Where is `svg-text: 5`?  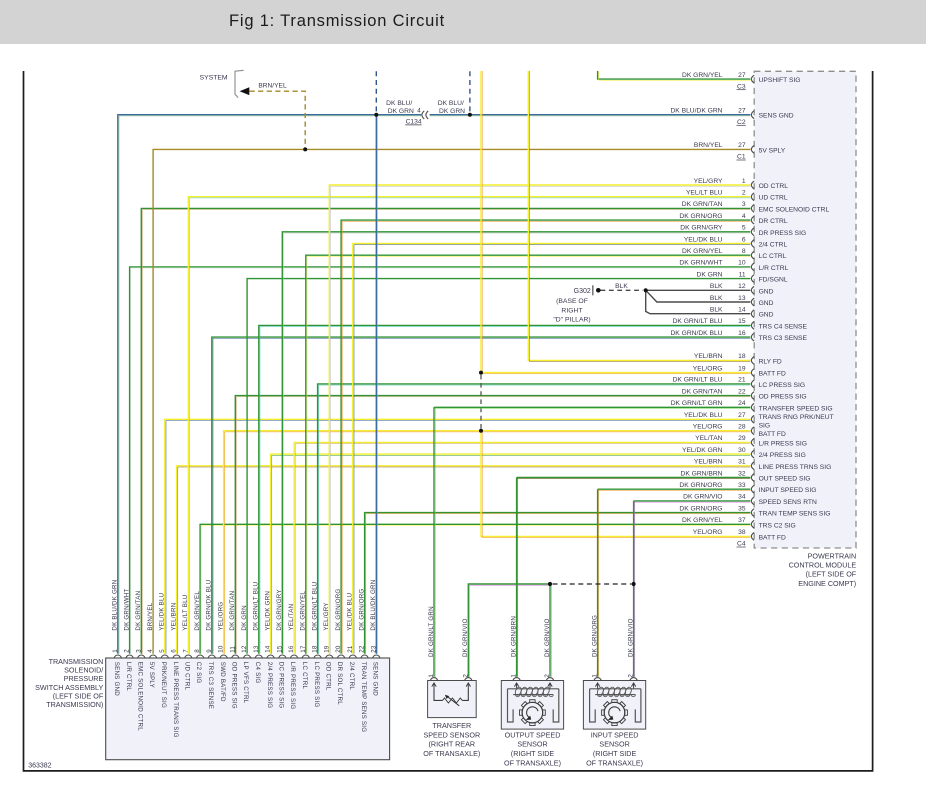 svg-text: 5 is located at coordinates (744, 228).